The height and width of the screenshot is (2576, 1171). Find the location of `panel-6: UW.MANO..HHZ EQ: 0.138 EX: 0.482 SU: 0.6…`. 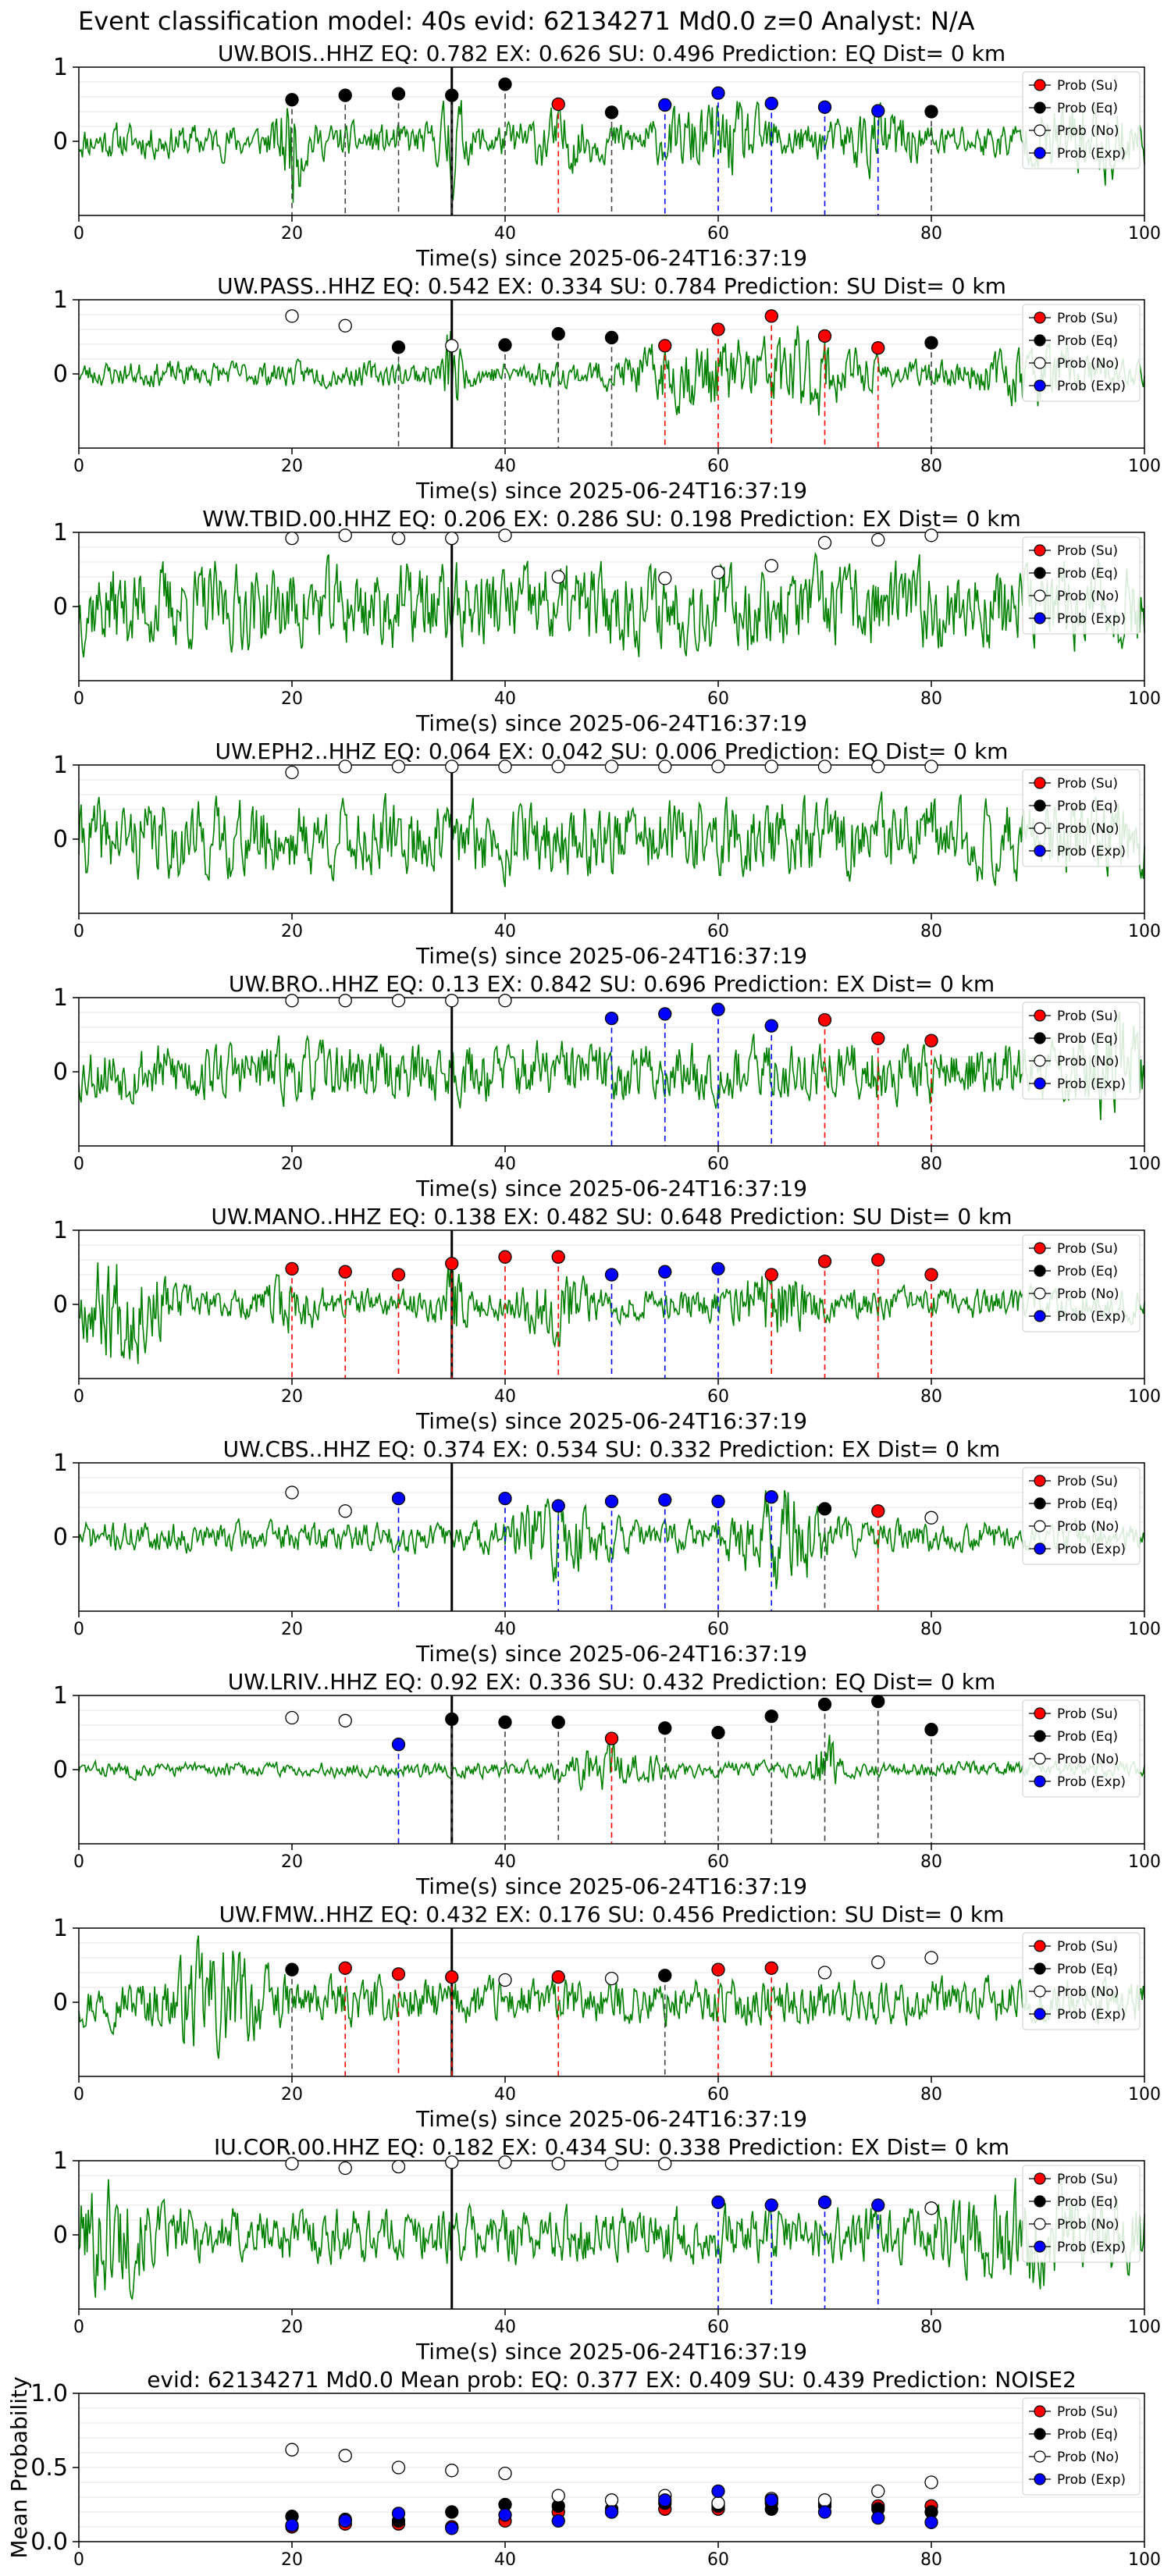

panel-6: UW.MANO..HHZ EQ: 0.138 EX: 0.482 SU: 0.6… is located at coordinates (607, 1319).